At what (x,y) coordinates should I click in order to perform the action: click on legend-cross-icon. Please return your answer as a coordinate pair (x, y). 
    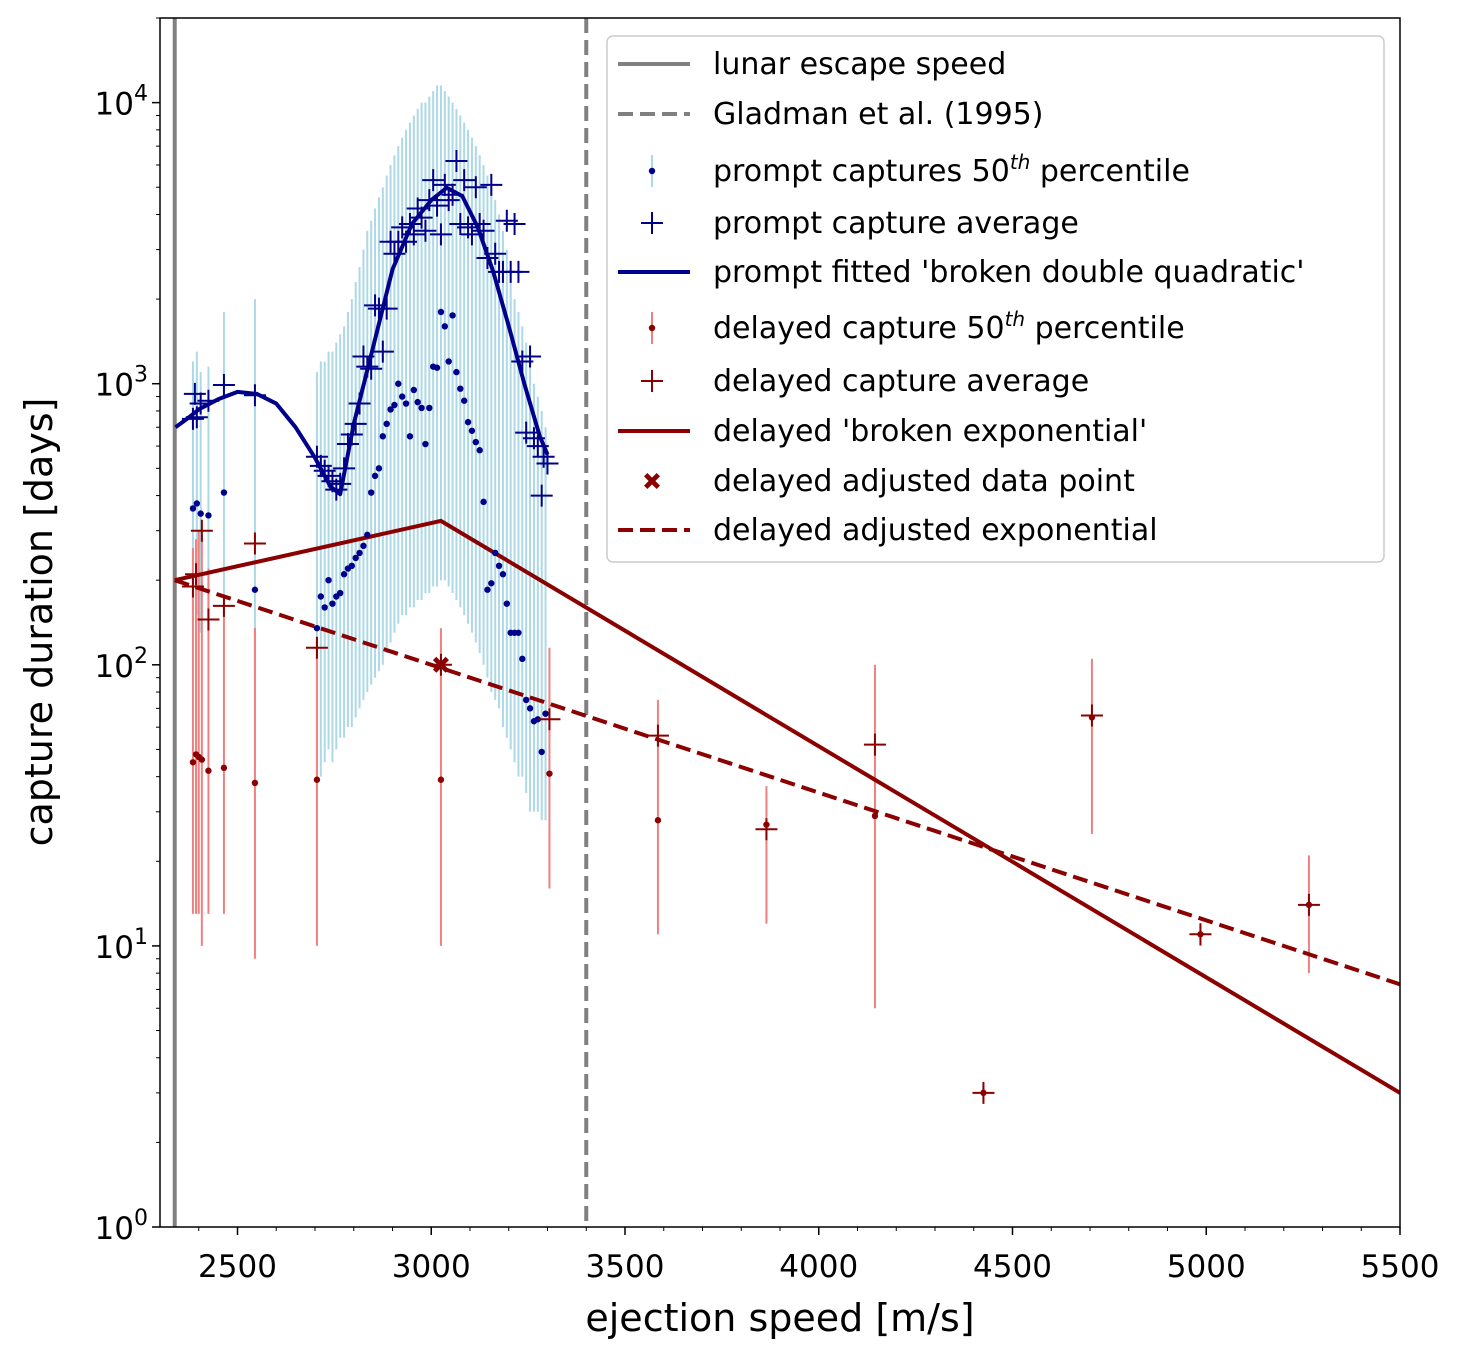
    Looking at the image, I should click on (652, 481).